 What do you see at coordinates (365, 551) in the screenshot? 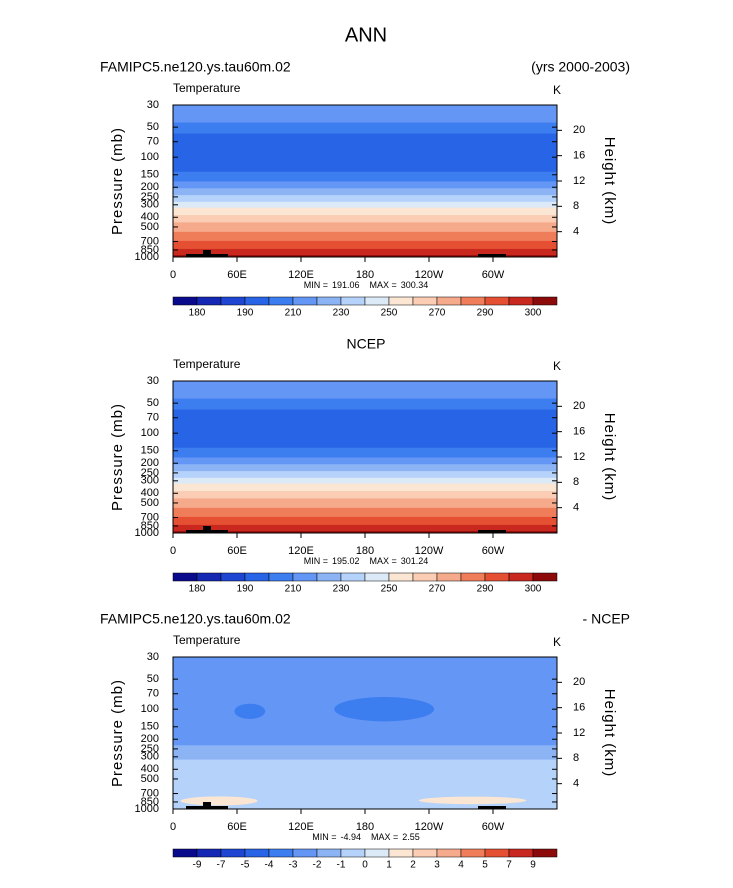
I see `x-tick-label: 180` at bounding box center [365, 551].